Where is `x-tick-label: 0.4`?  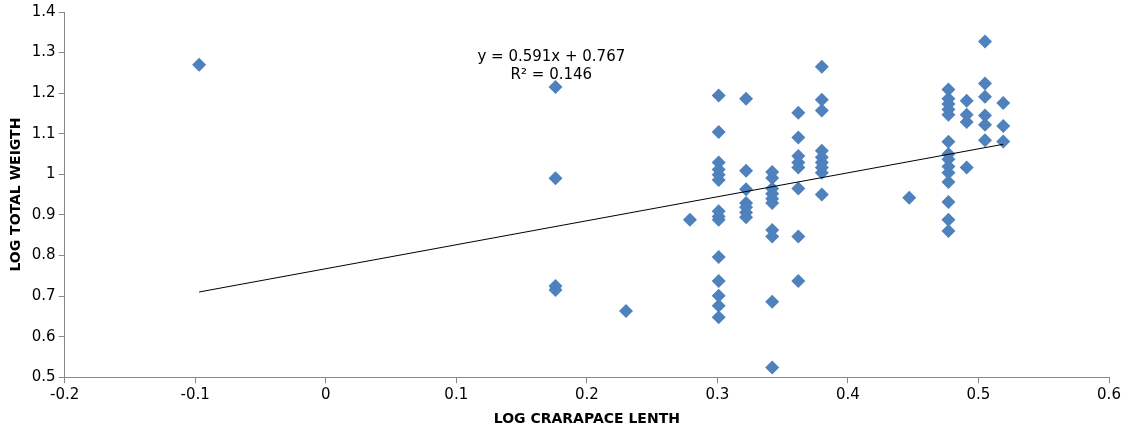 x-tick-label: 0.4 is located at coordinates (847, 394).